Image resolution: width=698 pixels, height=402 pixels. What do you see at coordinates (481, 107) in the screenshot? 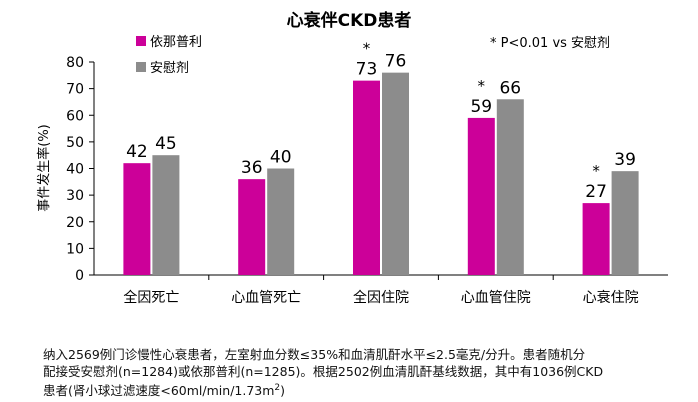
I see `data-label: 59` at bounding box center [481, 107].